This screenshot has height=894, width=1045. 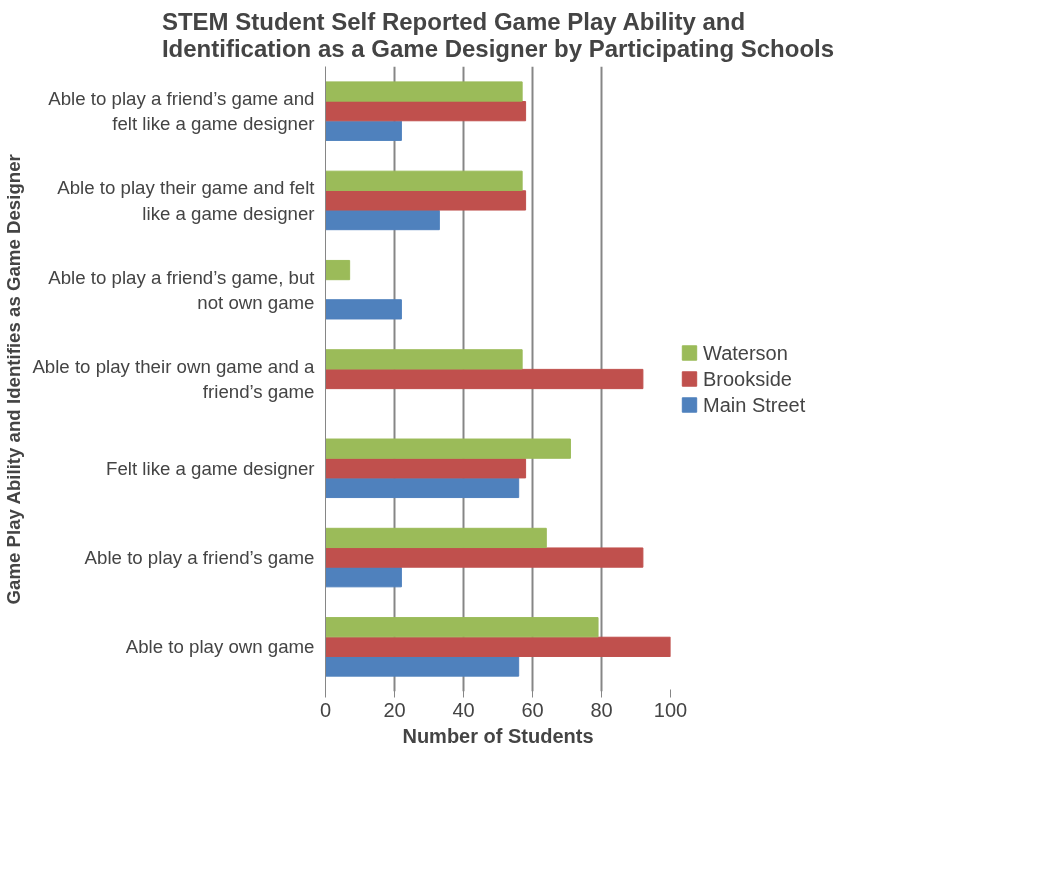 What do you see at coordinates (498, 735) in the screenshot?
I see `x-axis-title: Number of Students` at bounding box center [498, 735].